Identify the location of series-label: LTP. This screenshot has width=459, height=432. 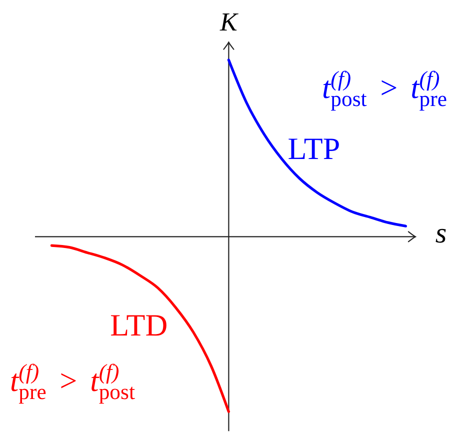
(314, 148).